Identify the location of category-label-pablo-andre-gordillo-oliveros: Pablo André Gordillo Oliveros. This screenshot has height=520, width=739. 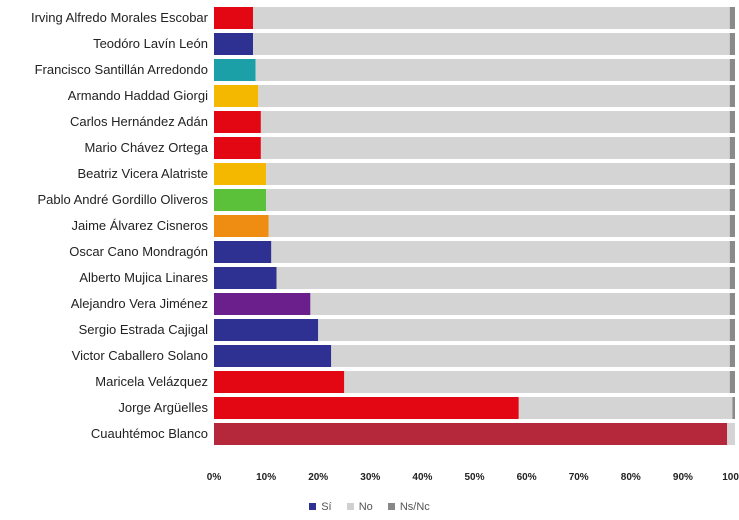
(122, 199).